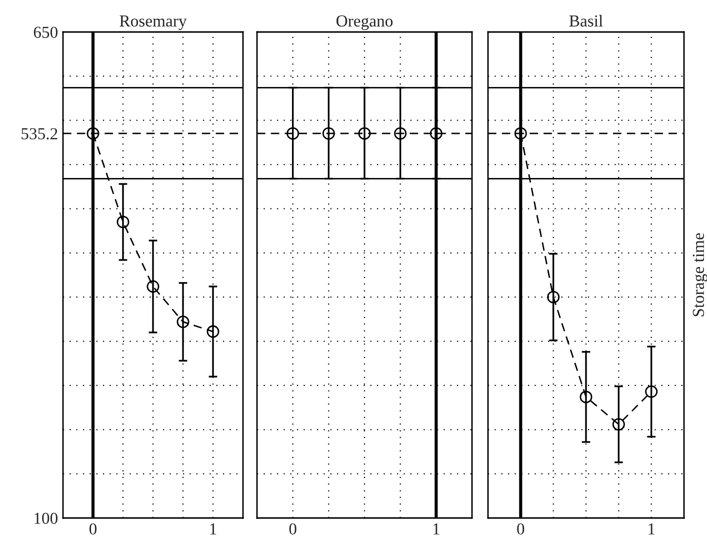 Image resolution: width=707 pixels, height=545 pixels. Describe the element at coordinates (699, 274) in the screenshot. I see `y-axis-title: Storage time` at that location.